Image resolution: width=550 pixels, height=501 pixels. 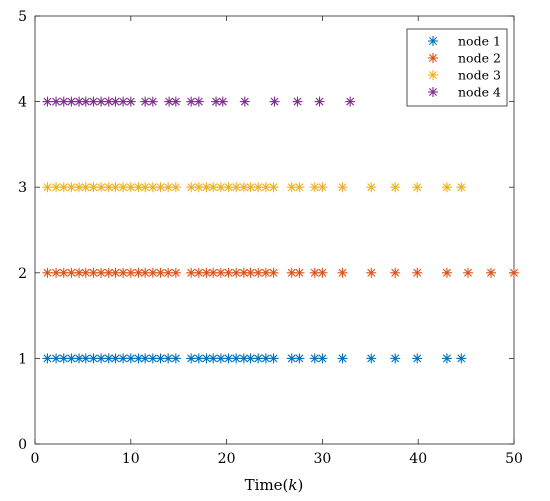 What do you see at coordinates (274, 485) in the screenshot?
I see `x-axis-label: Time(k)` at bounding box center [274, 485].